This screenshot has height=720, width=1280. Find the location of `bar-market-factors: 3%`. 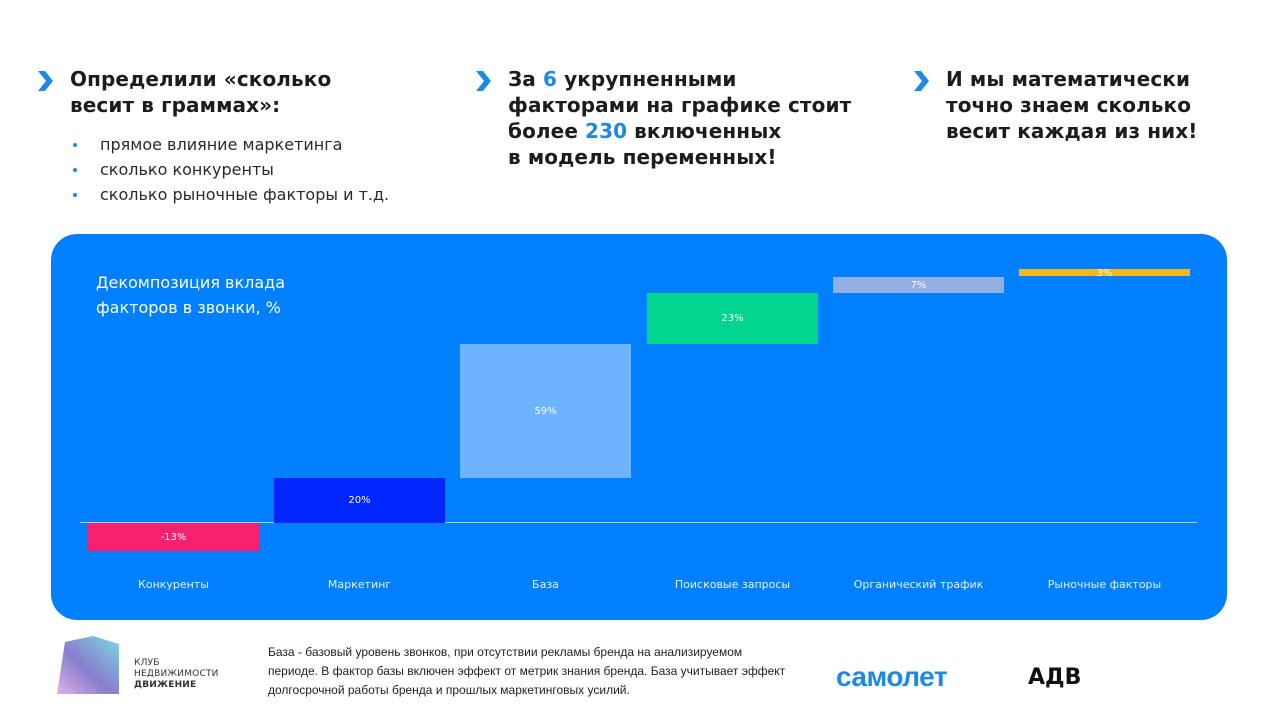

bar-market-factors: 3% is located at coordinates (1104, 273).